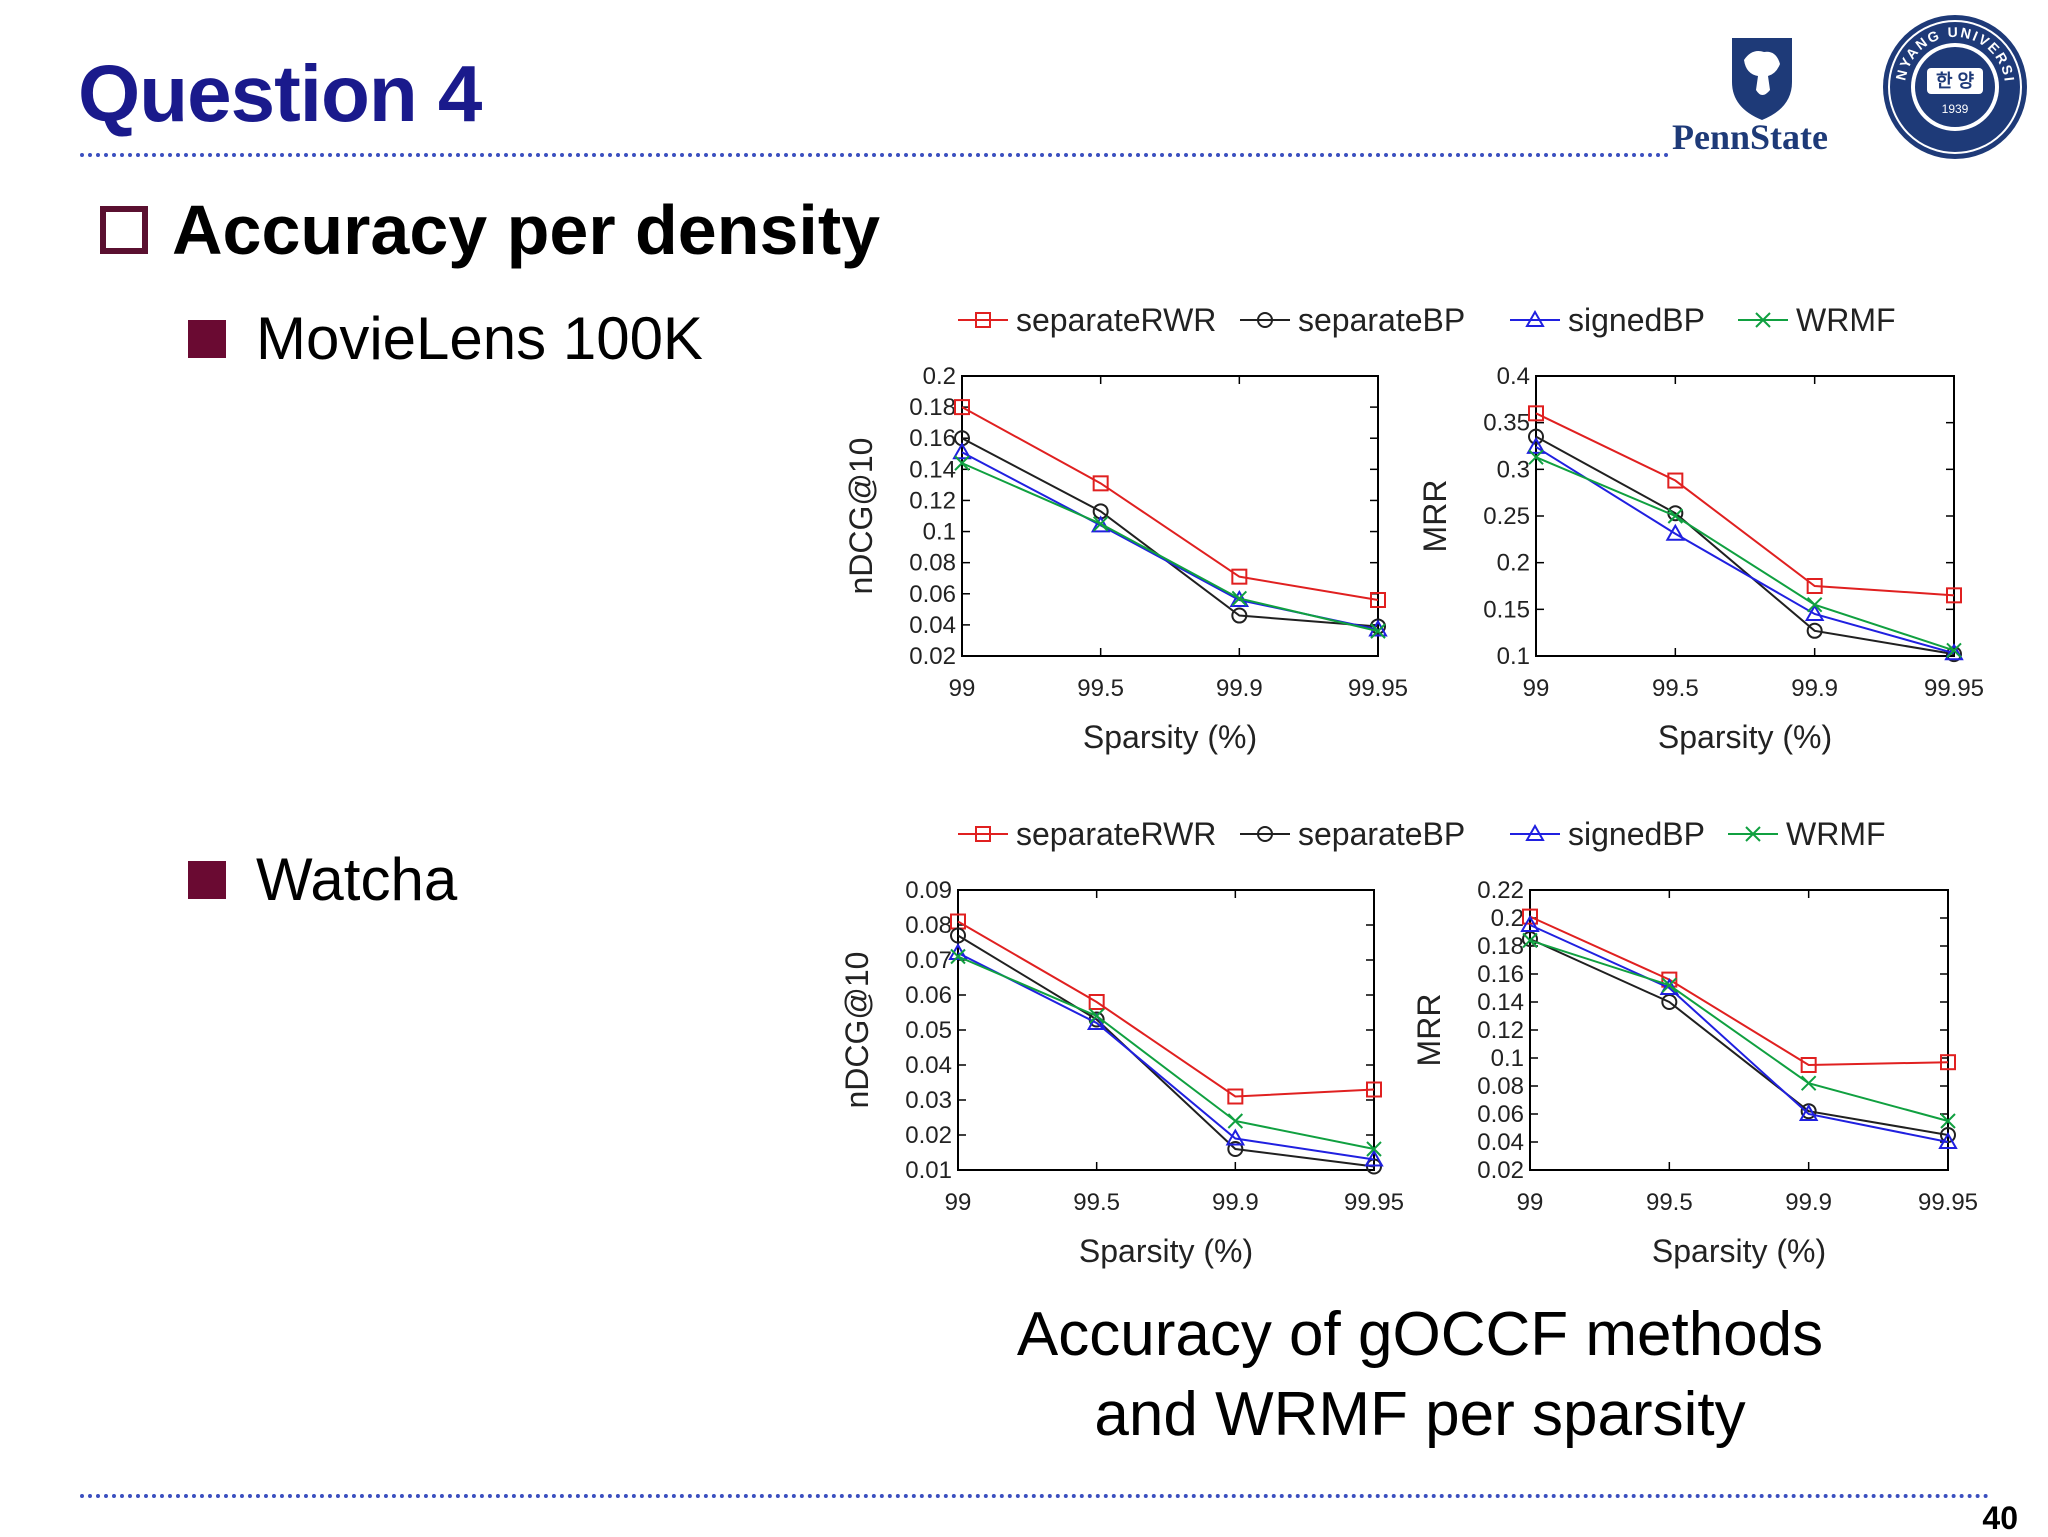 The height and width of the screenshot is (1537, 2048). Describe the element at coordinates (1506, 423) in the screenshot. I see `y-tick-label: 0.35` at that location.